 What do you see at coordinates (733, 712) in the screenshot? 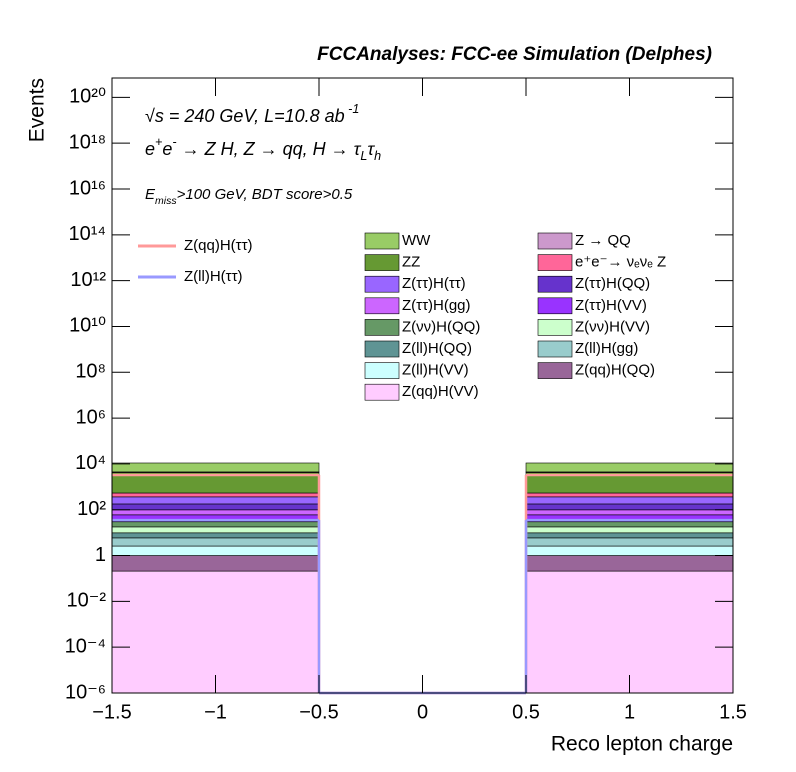
I see `x-tick-label: 1.5` at bounding box center [733, 712].